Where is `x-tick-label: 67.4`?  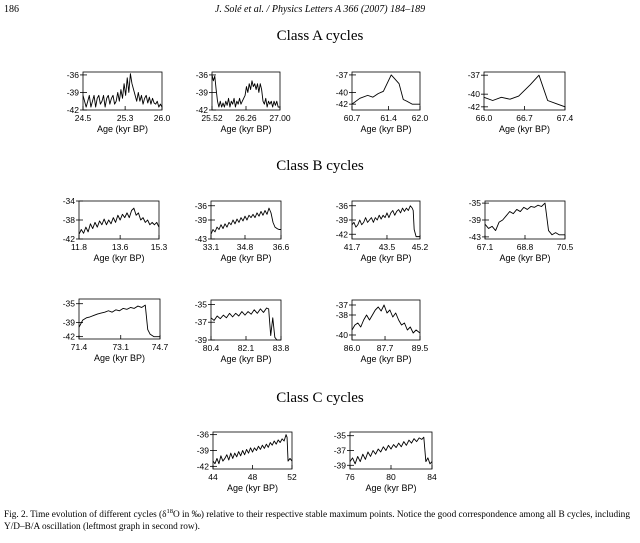
x-tick-label: 67.4 is located at coordinates (565, 118).